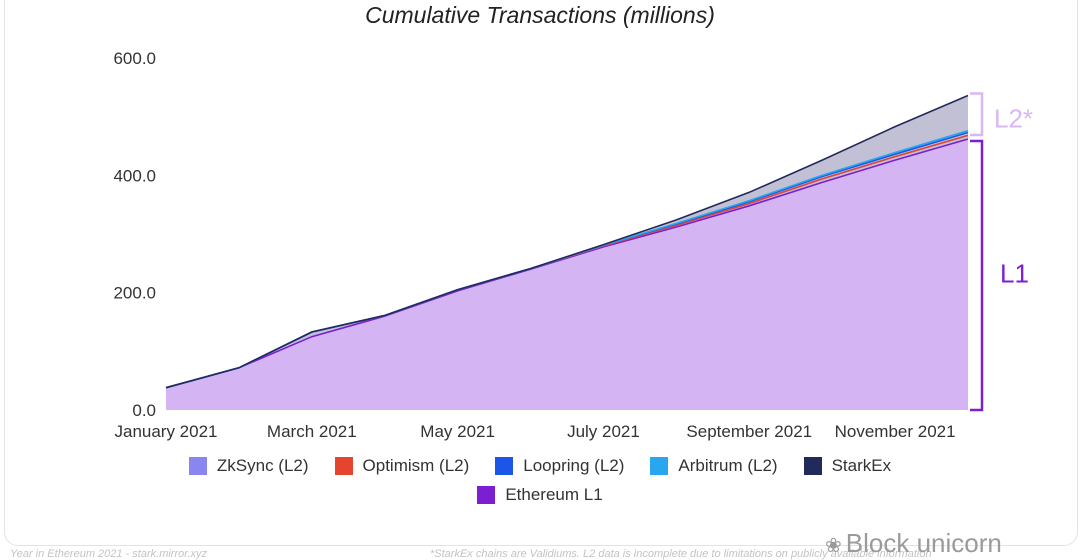 The height and width of the screenshot is (560, 1080). What do you see at coordinates (554, 494) in the screenshot?
I see `legend-label: Ethereum L1` at bounding box center [554, 494].